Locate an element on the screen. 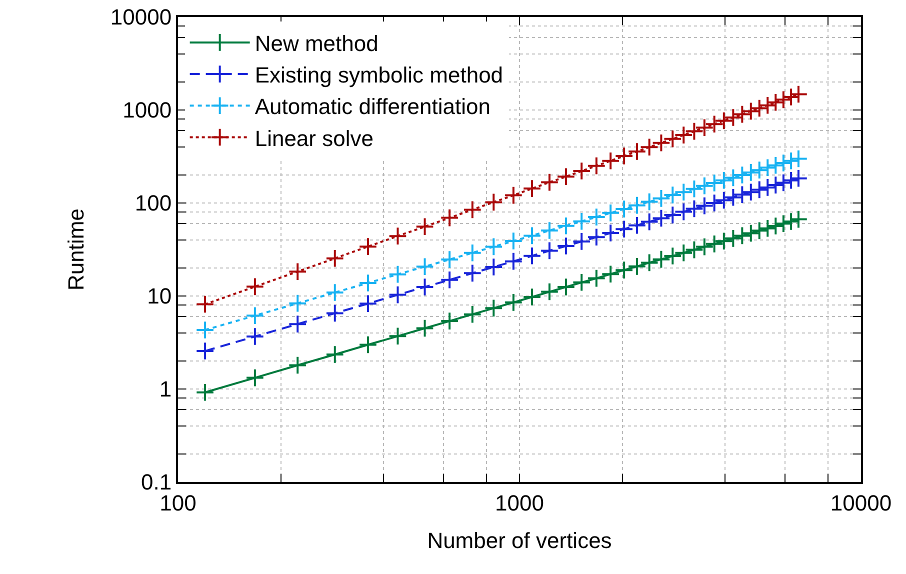 The image size is (906, 574). y-axis-title: Runtime is located at coordinates (76, 249).